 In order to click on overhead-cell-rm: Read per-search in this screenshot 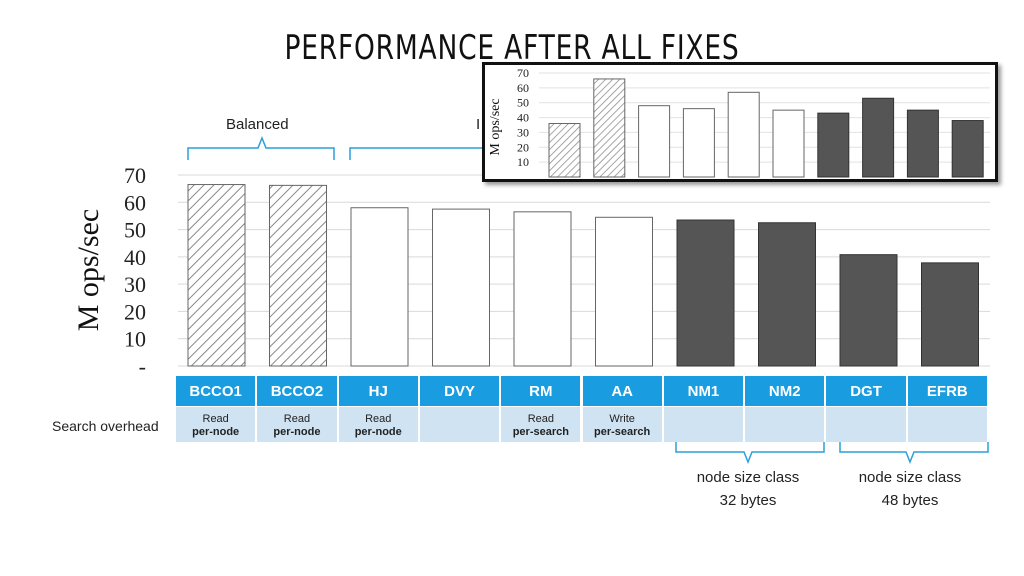, I will do `click(542, 424)`.